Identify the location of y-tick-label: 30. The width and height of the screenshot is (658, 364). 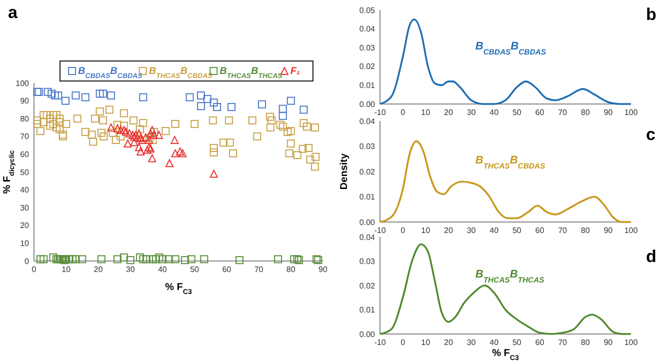
(25, 207).